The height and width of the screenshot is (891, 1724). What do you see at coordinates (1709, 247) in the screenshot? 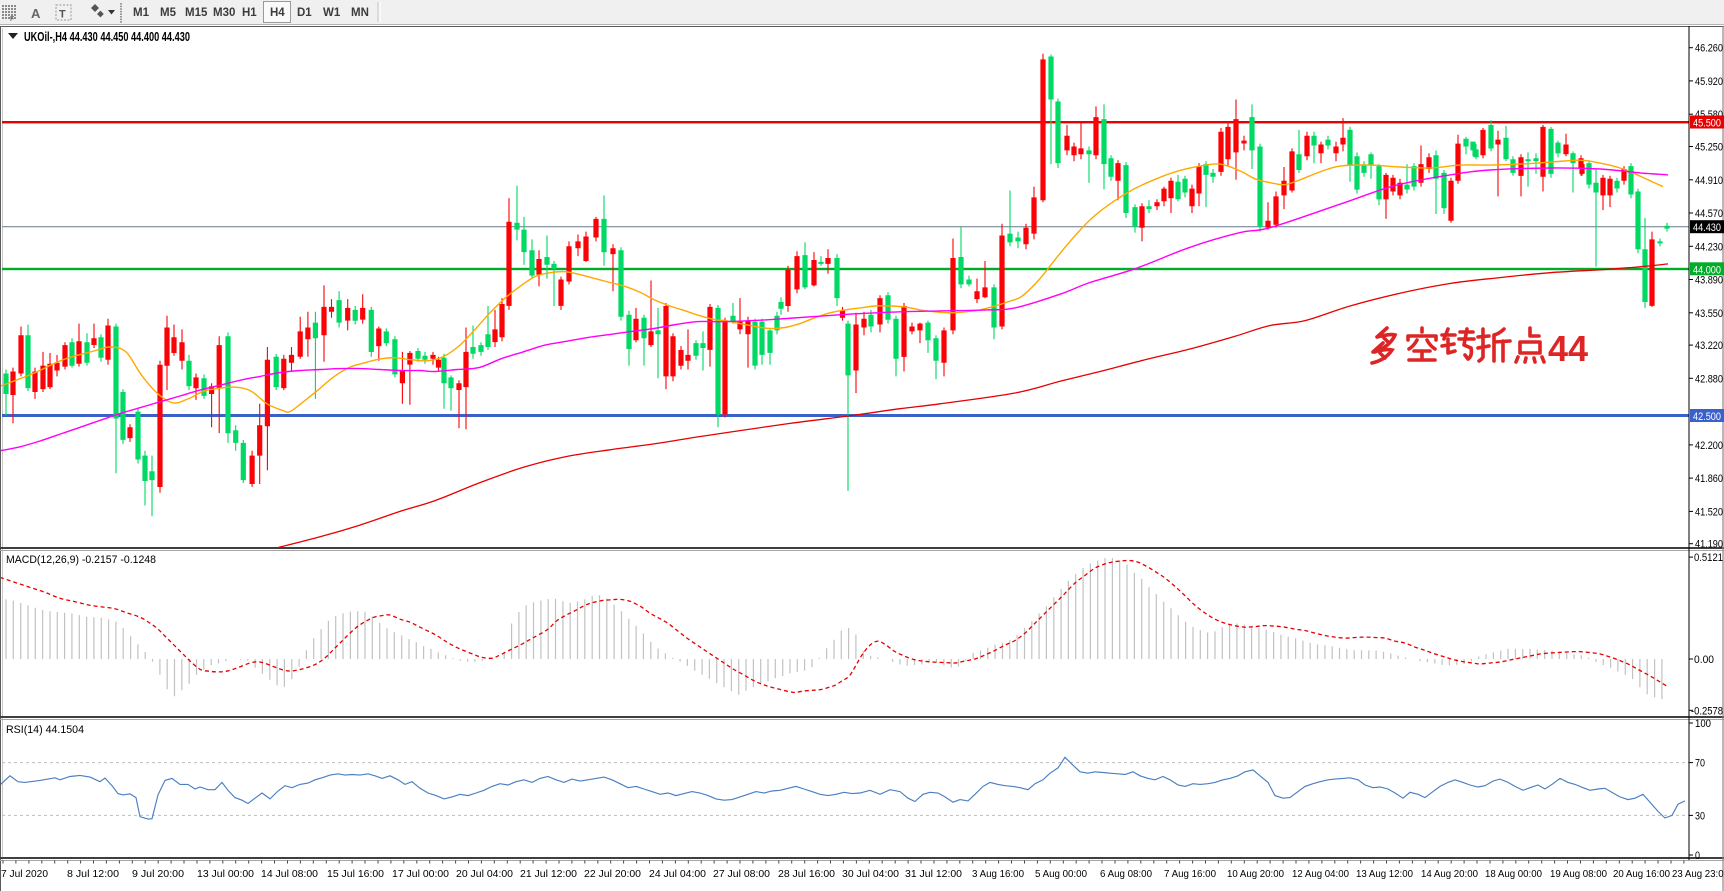
I see `svg-text: 44.230` at bounding box center [1709, 247].